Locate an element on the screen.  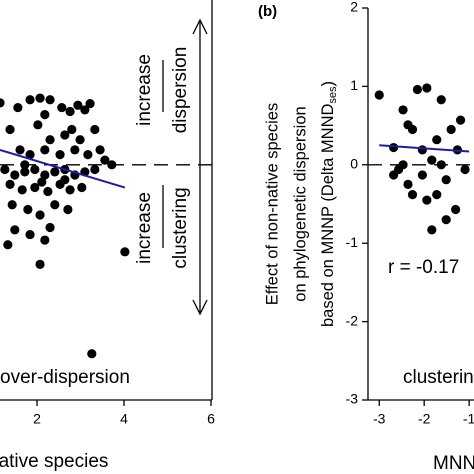
x-axis-label: MNND is located at coordinates (453, 463).